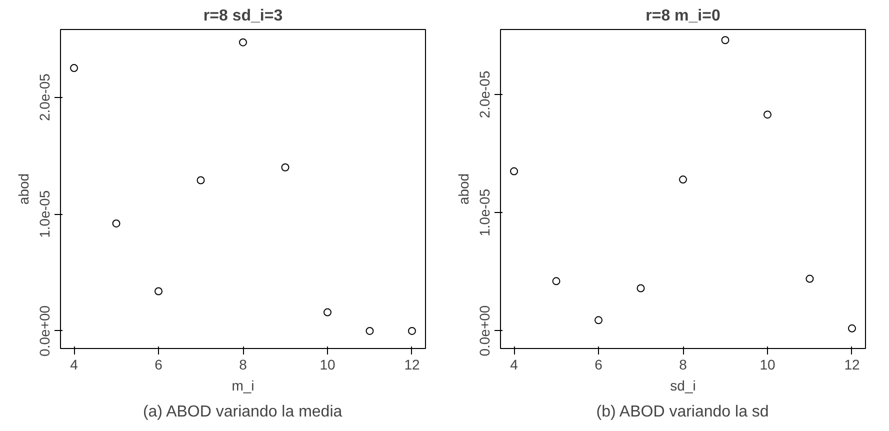  Describe the element at coordinates (682, 412) in the screenshot. I see `text: (b) ABOD variando la sd` at that location.